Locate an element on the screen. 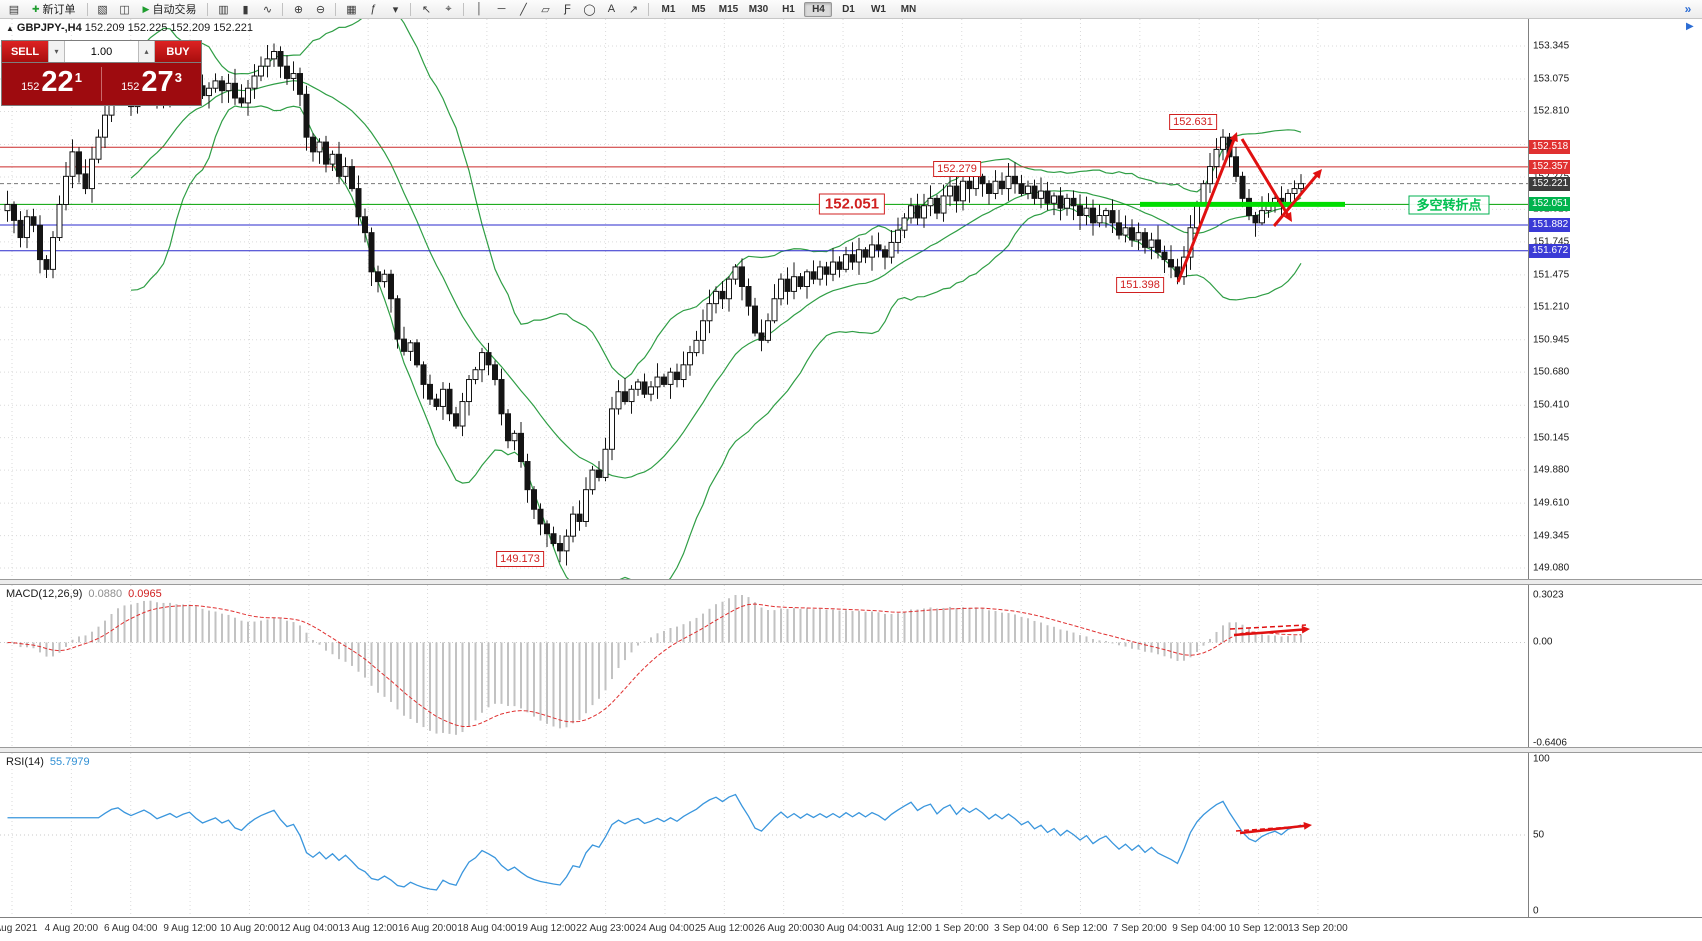  price-scale-label: 149.610 is located at coordinates (1551, 503).